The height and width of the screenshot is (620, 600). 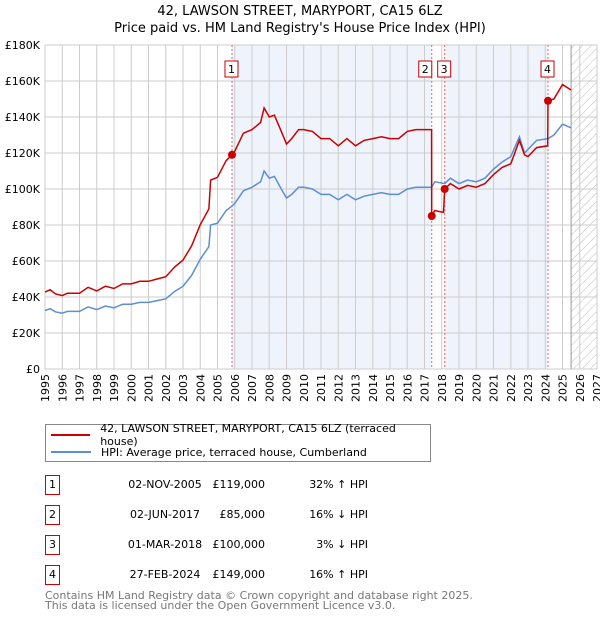 What do you see at coordinates (23, 117) in the screenshot?
I see `y-tick-label: £140K` at bounding box center [23, 117].